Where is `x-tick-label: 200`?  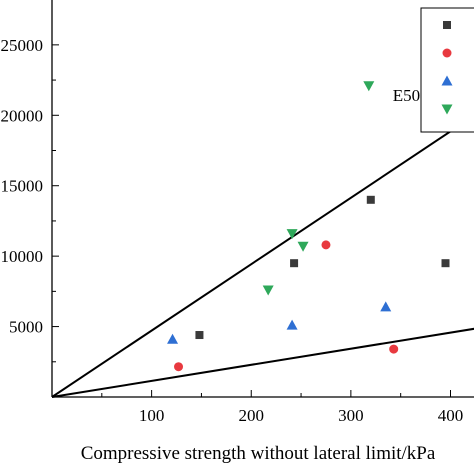
x-tick-label: 200 is located at coordinates (251, 415).